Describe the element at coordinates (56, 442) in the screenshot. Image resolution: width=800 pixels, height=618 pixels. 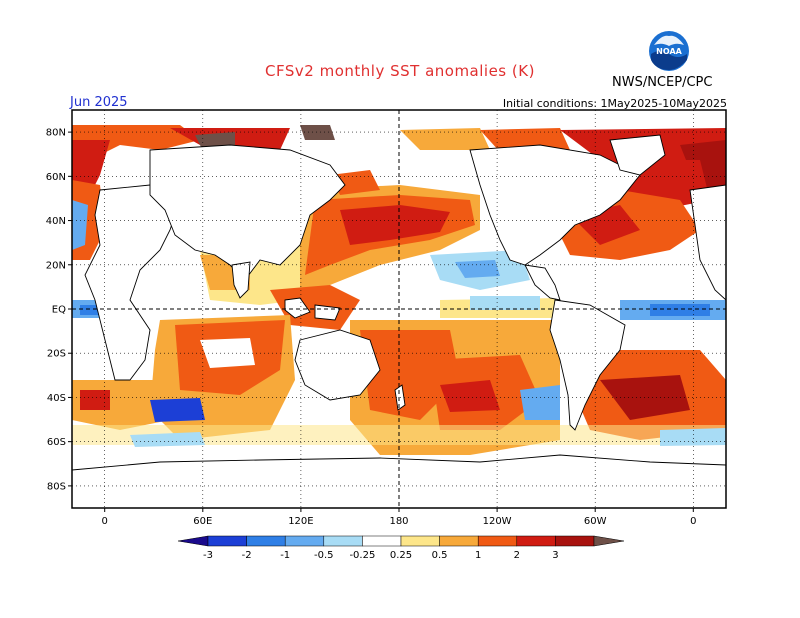
I see `y-tick-label: 60S` at that location.